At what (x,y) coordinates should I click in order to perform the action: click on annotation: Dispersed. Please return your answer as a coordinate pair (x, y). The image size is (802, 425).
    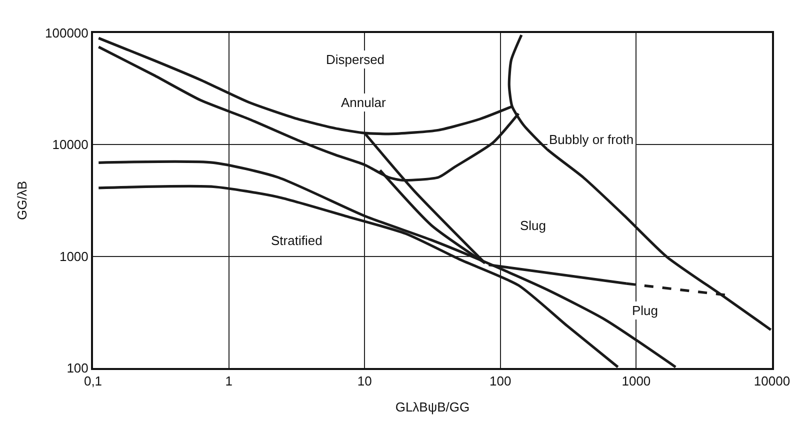
    Looking at the image, I should click on (355, 59).